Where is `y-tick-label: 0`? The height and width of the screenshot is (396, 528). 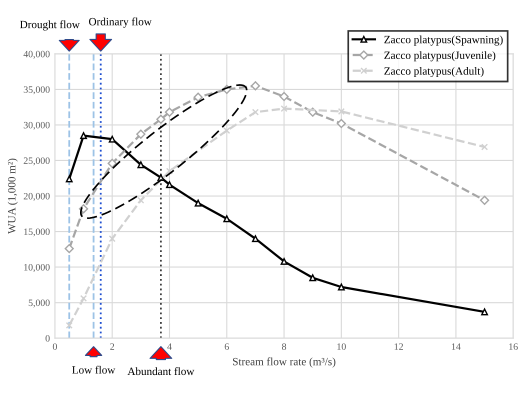
y-tick-label: 0 is located at coordinates (48, 338).